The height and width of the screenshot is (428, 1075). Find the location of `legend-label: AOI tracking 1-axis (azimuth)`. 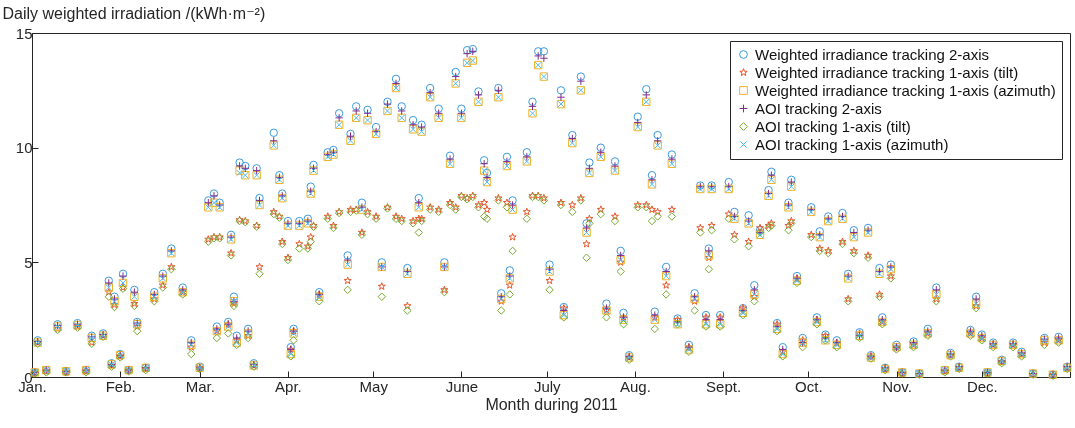

legend-label: AOI tracking 1-axis (azimuth) is located at coordinates (852, 144).